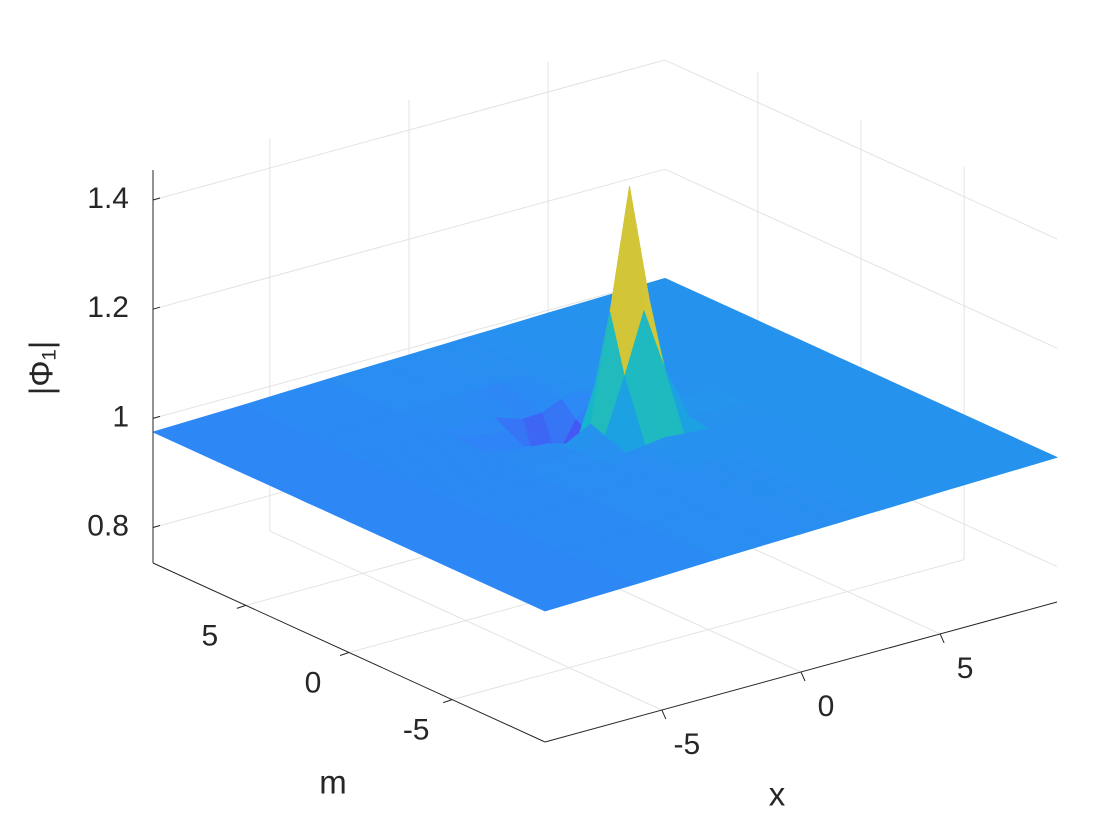  I want to click on z-tick-label: 1.4, so click(108, 198).